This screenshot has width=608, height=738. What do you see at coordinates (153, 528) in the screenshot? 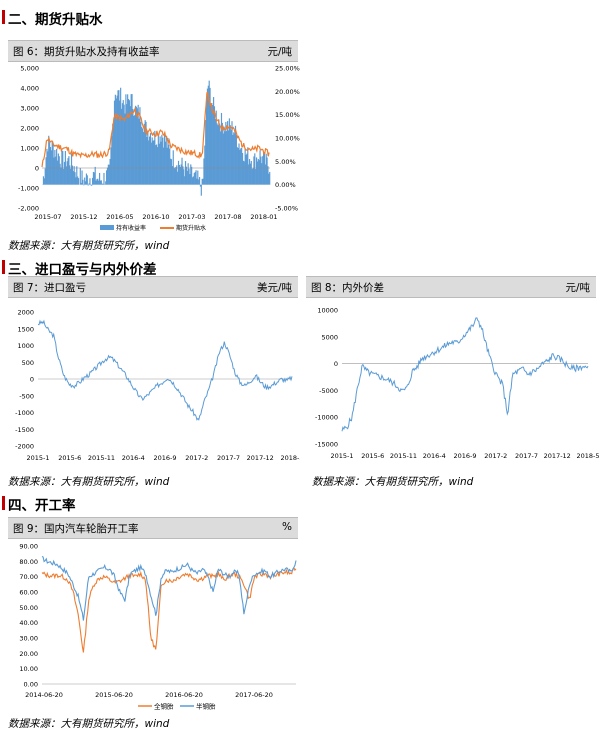
I see `figure-9-title-bar: 图 9：国内汽车轮胎开工率 %` at bounding box center [153, 528].